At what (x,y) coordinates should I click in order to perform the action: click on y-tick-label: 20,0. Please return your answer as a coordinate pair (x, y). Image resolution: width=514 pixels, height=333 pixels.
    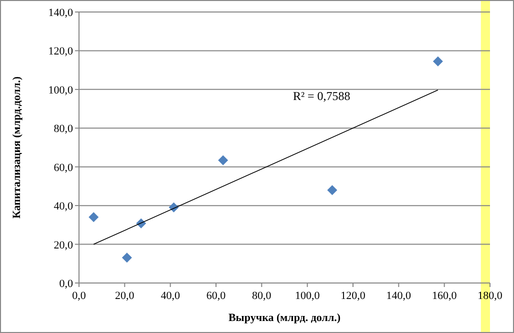
    Looking at the image, I should click on (64, 245).